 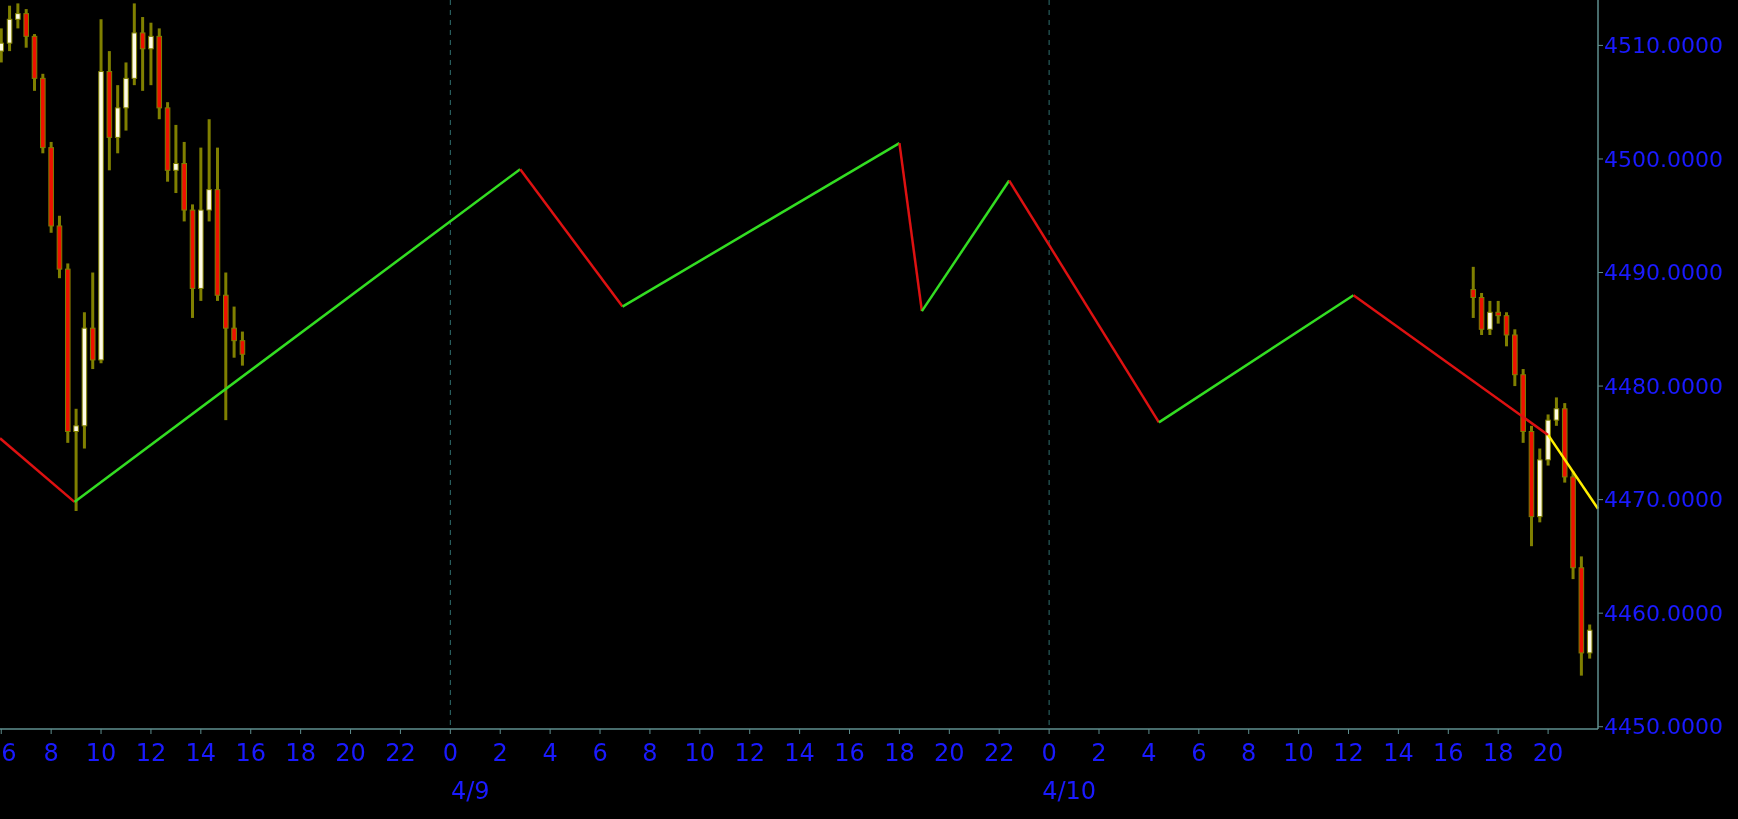 I want to click on y-tick-label: 4450.0000, so click(x=1663, y=727).